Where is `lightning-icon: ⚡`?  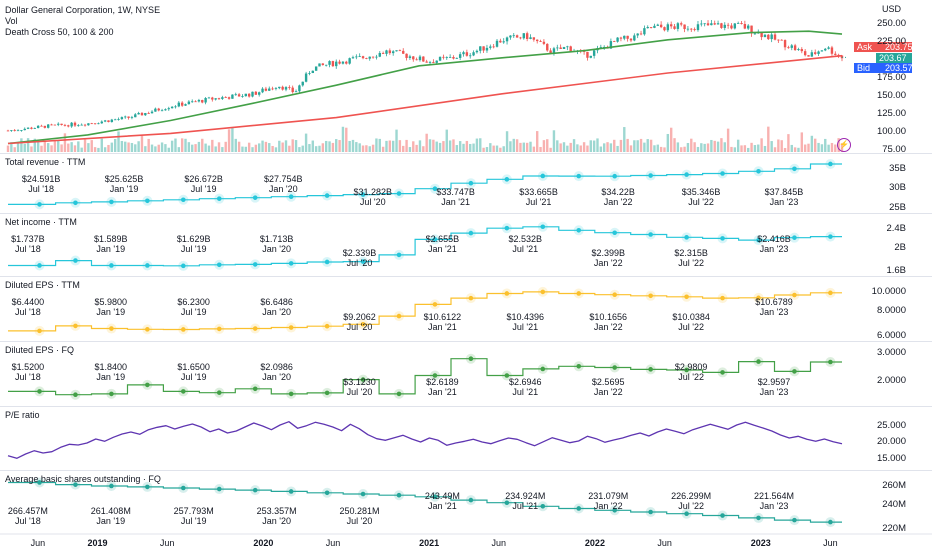
lightning-icon: ⚡ is located at coordinates (844, 145).